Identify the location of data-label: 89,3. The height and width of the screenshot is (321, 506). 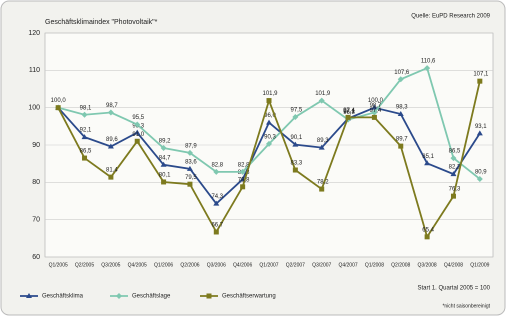
(323, 141).